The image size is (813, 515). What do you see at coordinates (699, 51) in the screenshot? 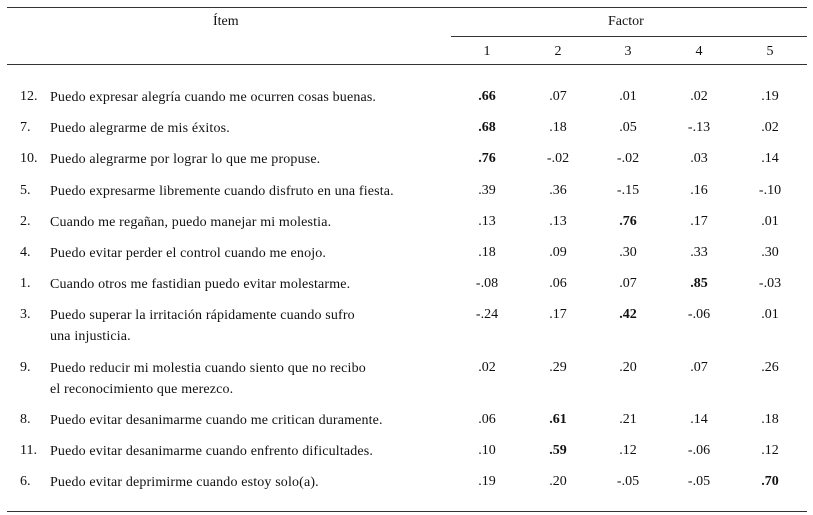
I see `factor-number-4: 4` at bounding box center [699, 51].